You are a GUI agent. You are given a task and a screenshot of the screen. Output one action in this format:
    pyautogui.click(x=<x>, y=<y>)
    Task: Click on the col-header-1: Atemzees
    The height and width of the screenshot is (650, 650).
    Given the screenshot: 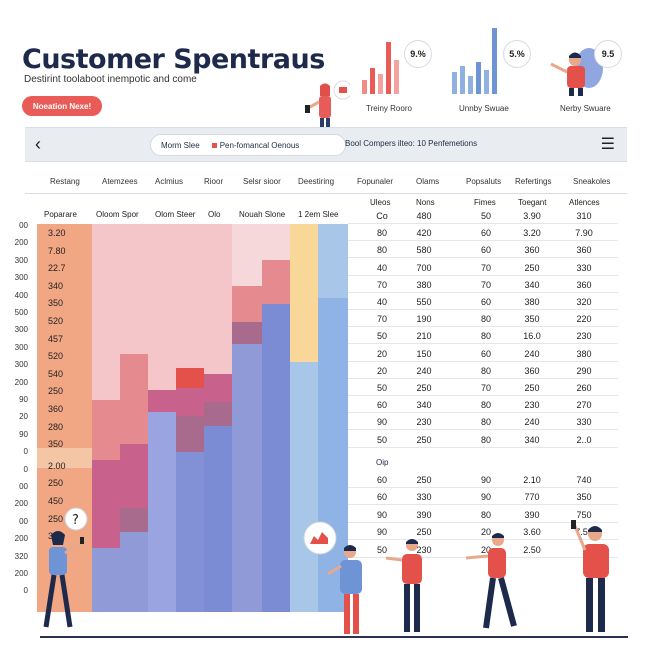 What is the action you would take?
    pyautogui.click(x=120, y=181)
    